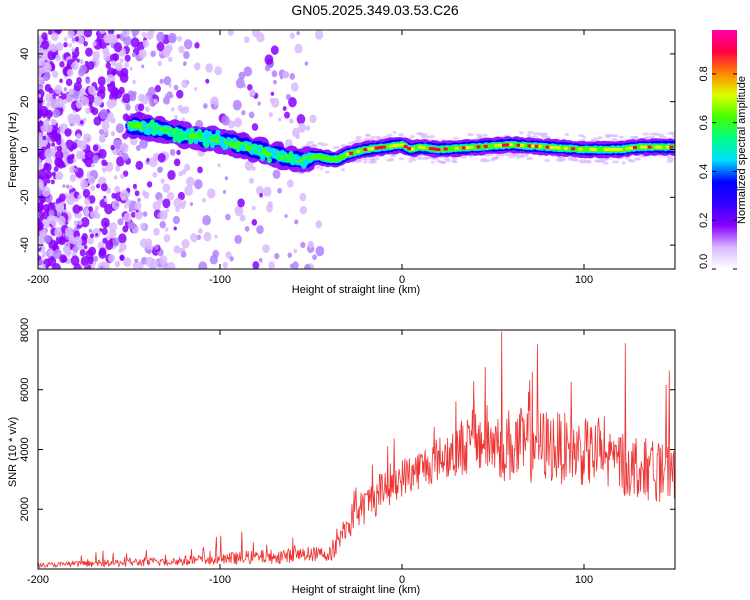 This screenshot has width=750, height=600. What do you see at coordinates (25, 330) in the screenshot?
I see `snr-ytick-label: 8000` at bounding box center [25, 330].